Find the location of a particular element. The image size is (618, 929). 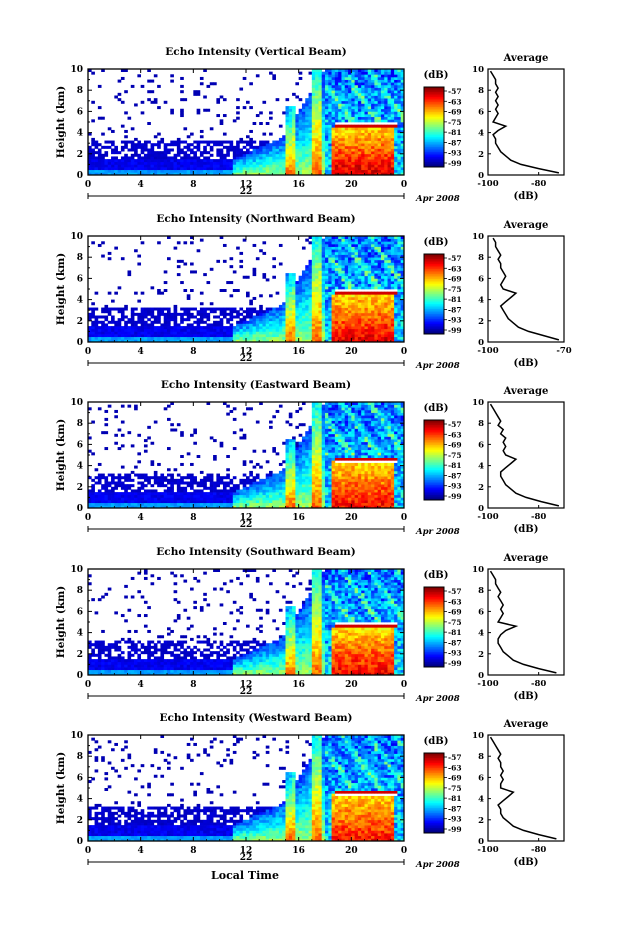

y-tick-label: 10 is located at coordinates (76, 403).